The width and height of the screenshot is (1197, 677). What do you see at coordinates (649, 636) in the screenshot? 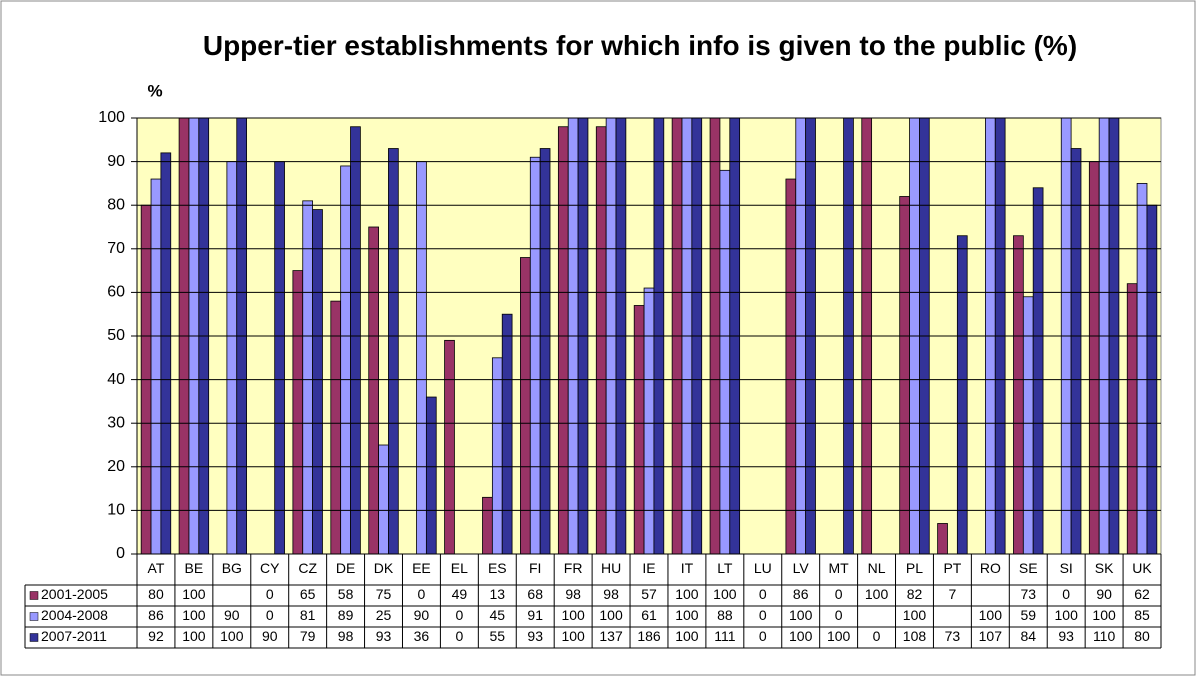
I see `table-value: 186` at bounding box center [649, 636].